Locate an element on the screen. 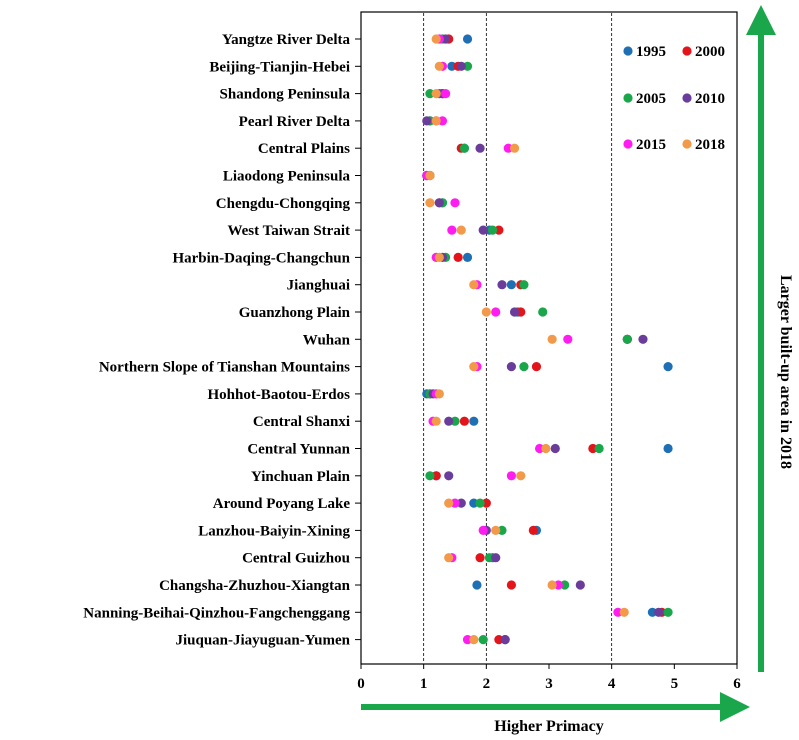  category-label: Around Poyang Lake is located at coordinates (282, 504).